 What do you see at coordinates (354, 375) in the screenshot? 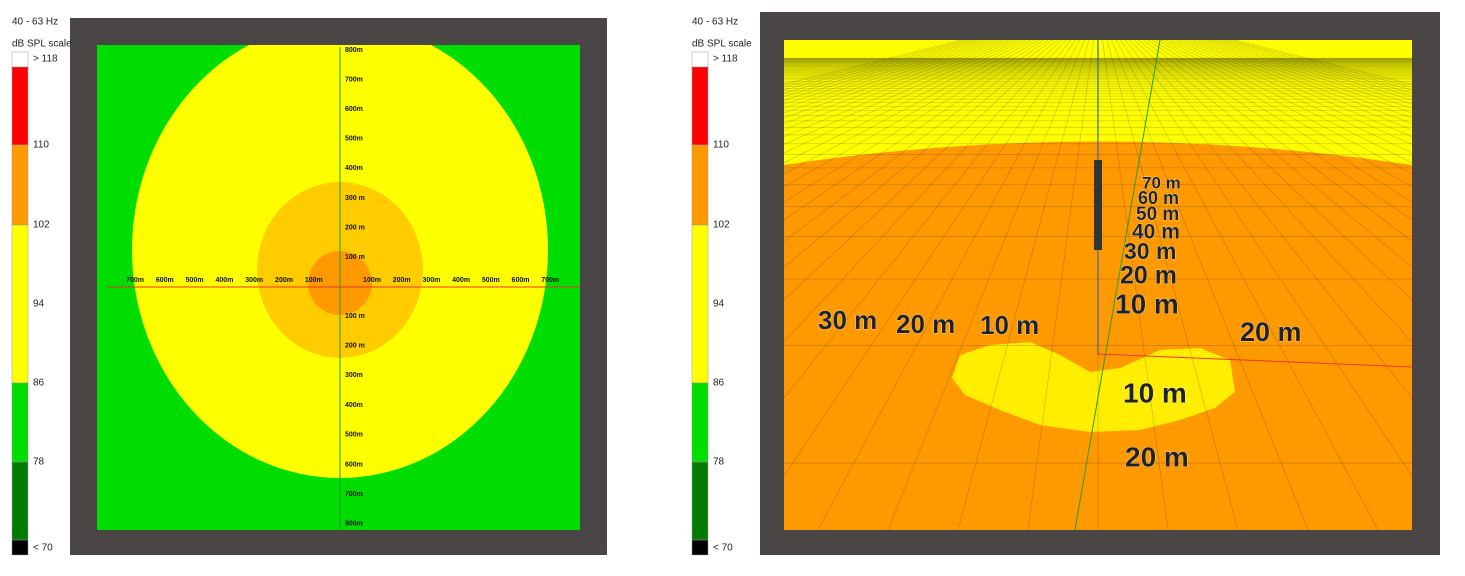
I see `y-label: 300m` at bounding box center [354, 375].